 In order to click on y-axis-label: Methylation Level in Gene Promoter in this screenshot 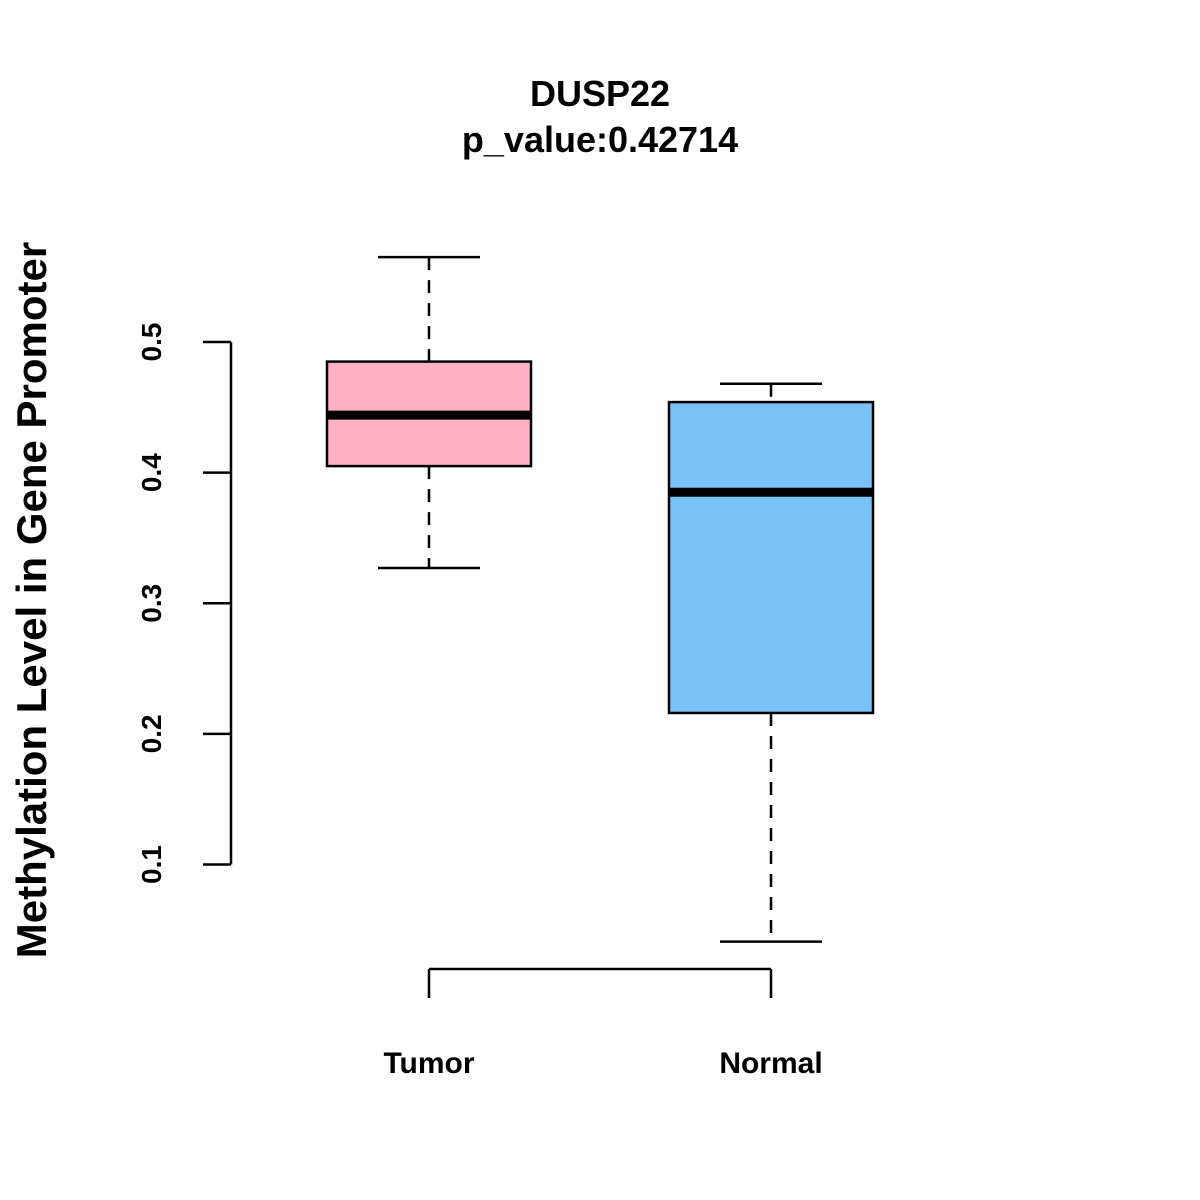, I will do `click(31, 600)`.